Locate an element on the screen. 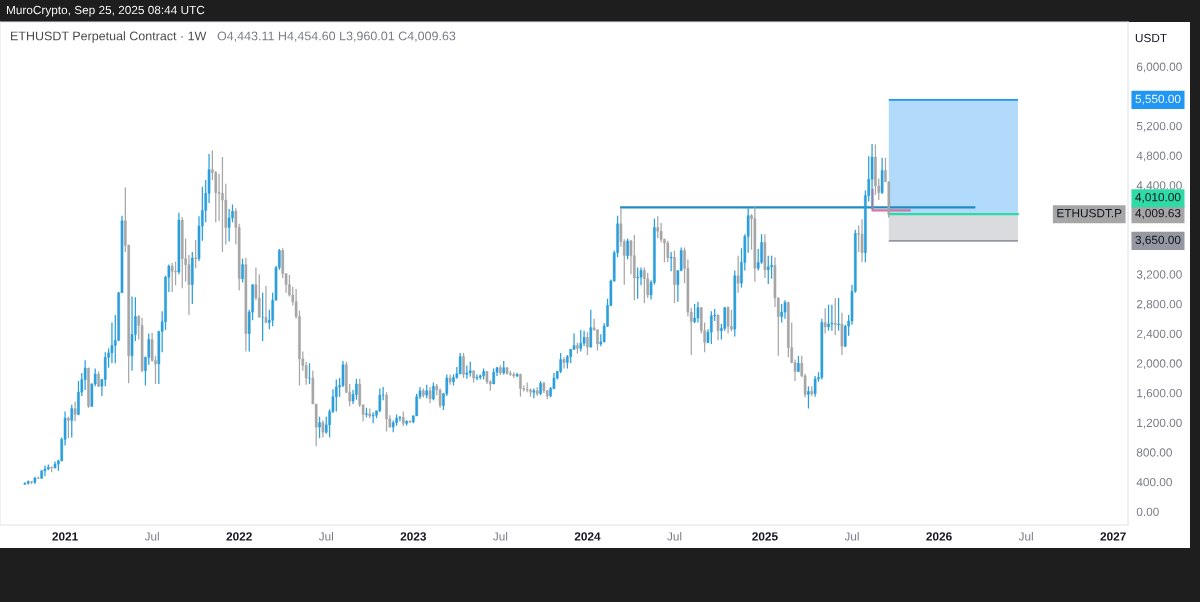 The image size is (1200, 602). x-tick-label: 2025 is located at coordinates (765, 536).